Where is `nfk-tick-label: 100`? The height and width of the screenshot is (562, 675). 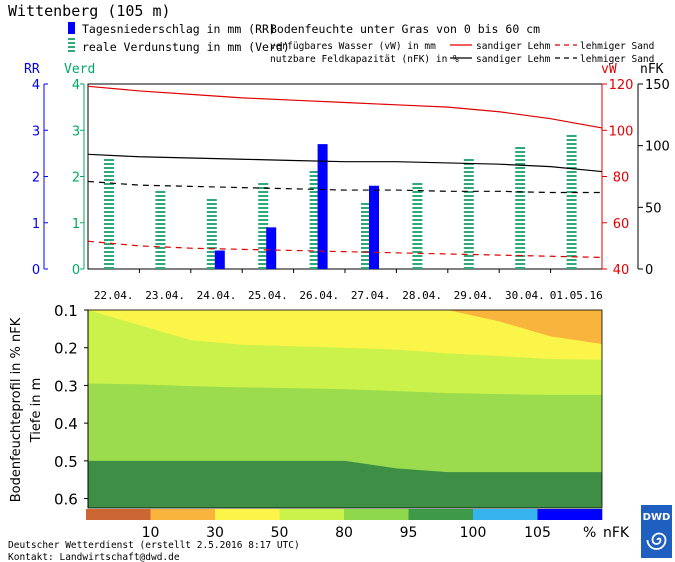 nfk-tick-label: 100 is located at coordinates (657, 147).